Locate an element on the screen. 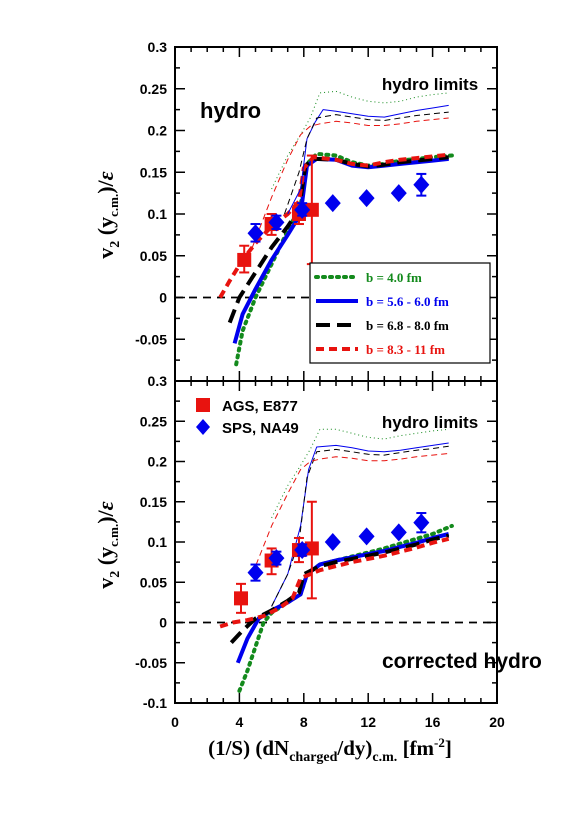 The image size is (572, 823). y-axis-title-bottom: v2 (yc.m.)/ε is located at coordinates (108, 544).